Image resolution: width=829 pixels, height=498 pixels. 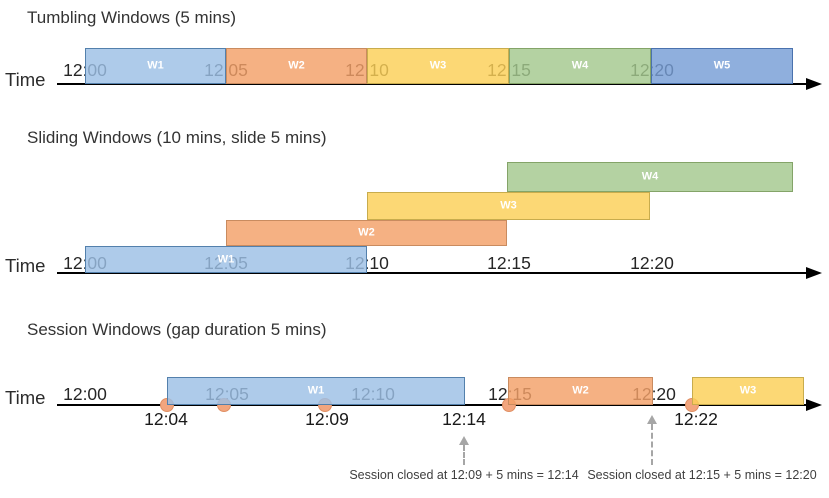 I want to click on event-time-label: 12:22, so click(x=696, y=419).